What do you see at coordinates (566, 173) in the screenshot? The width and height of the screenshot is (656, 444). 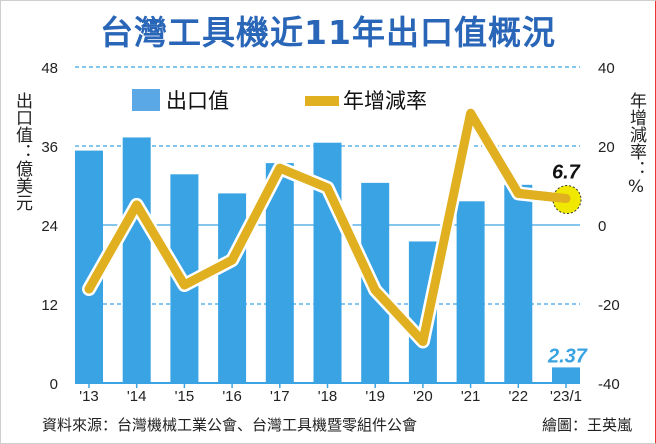 I see `annotation-rate: 6.7` at bounding box center [566, 173].